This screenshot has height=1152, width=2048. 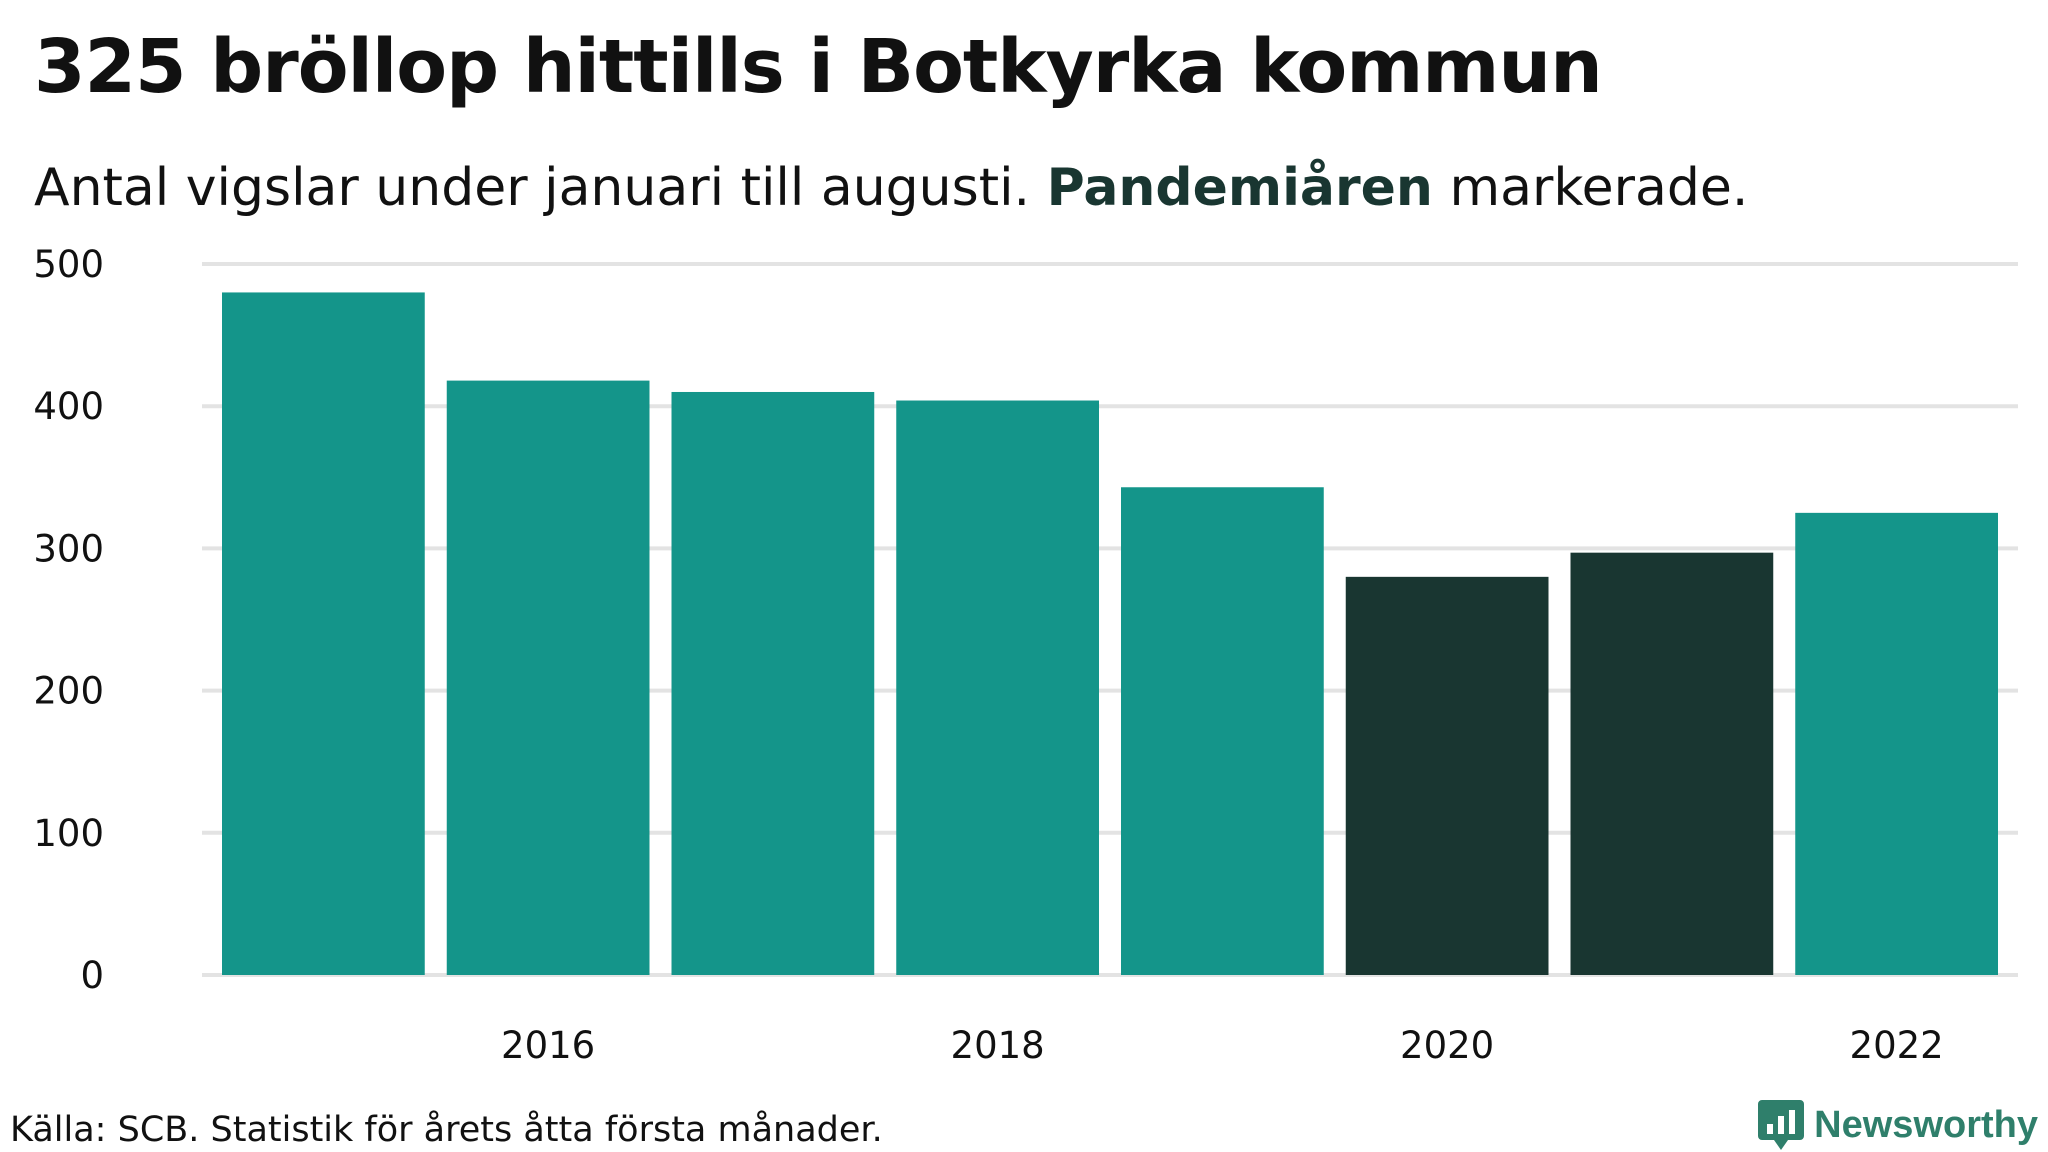 I want to click on chart-title: 325 bröllop hittills i Botkyrka kommun, so click(x=818, y=67).